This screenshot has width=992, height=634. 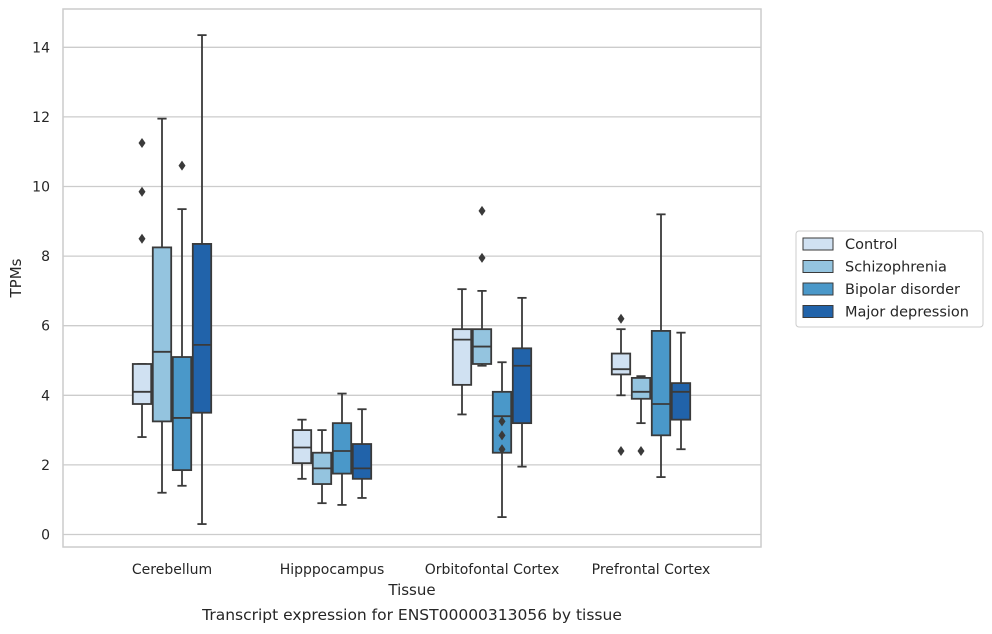 What do you see at coordinates (907, 313) in the screenshot?
I see `legend-label: Major depression` at bounding box center [907, 313].